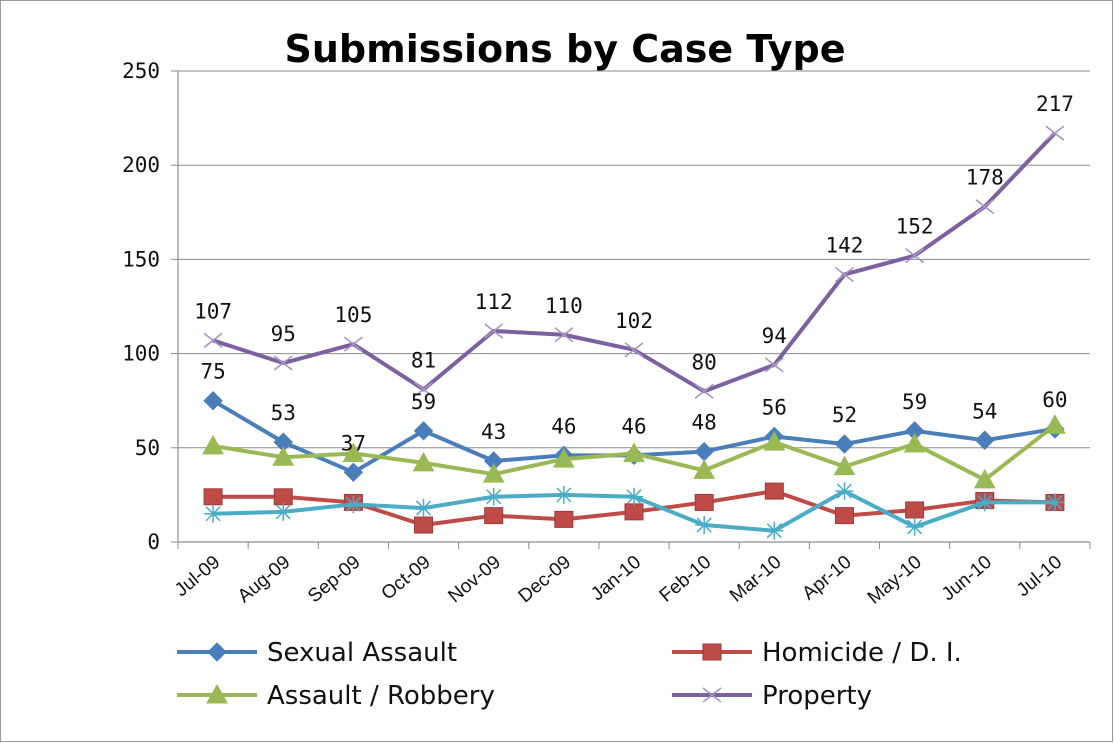 This screenshot has width=1114, height=743. Describe the element at coordinates (283, 334) in the screenshot. I see `data-label: 95` at that location.